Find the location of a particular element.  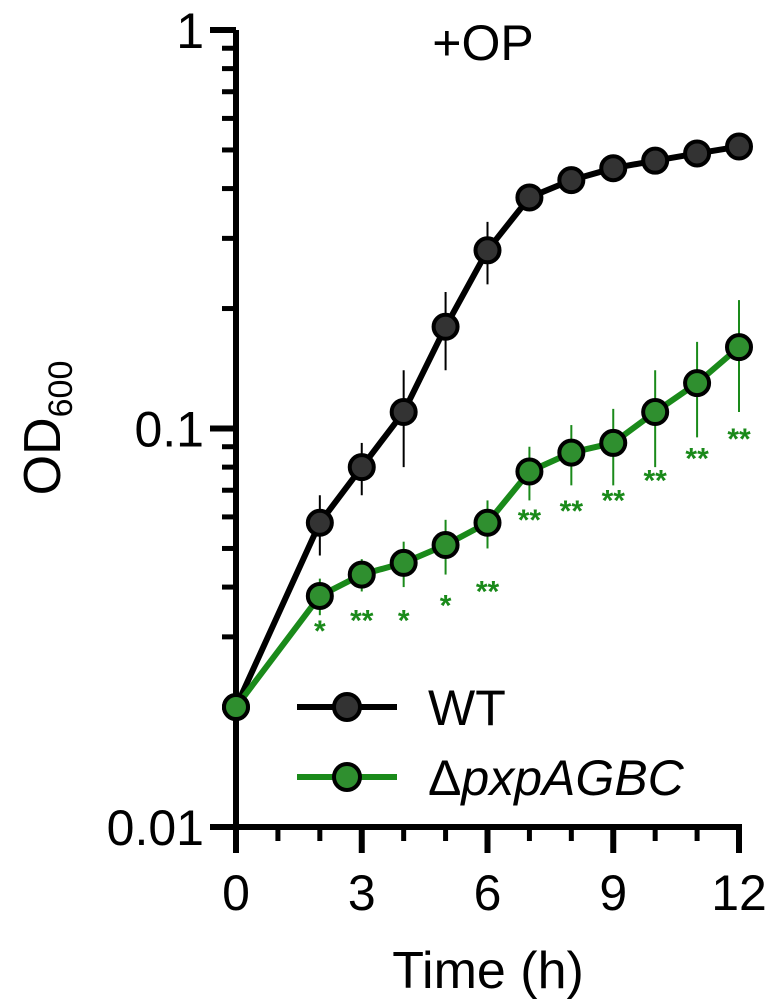

y-tick-label: 0.1 is located at coordinates (169, 430).